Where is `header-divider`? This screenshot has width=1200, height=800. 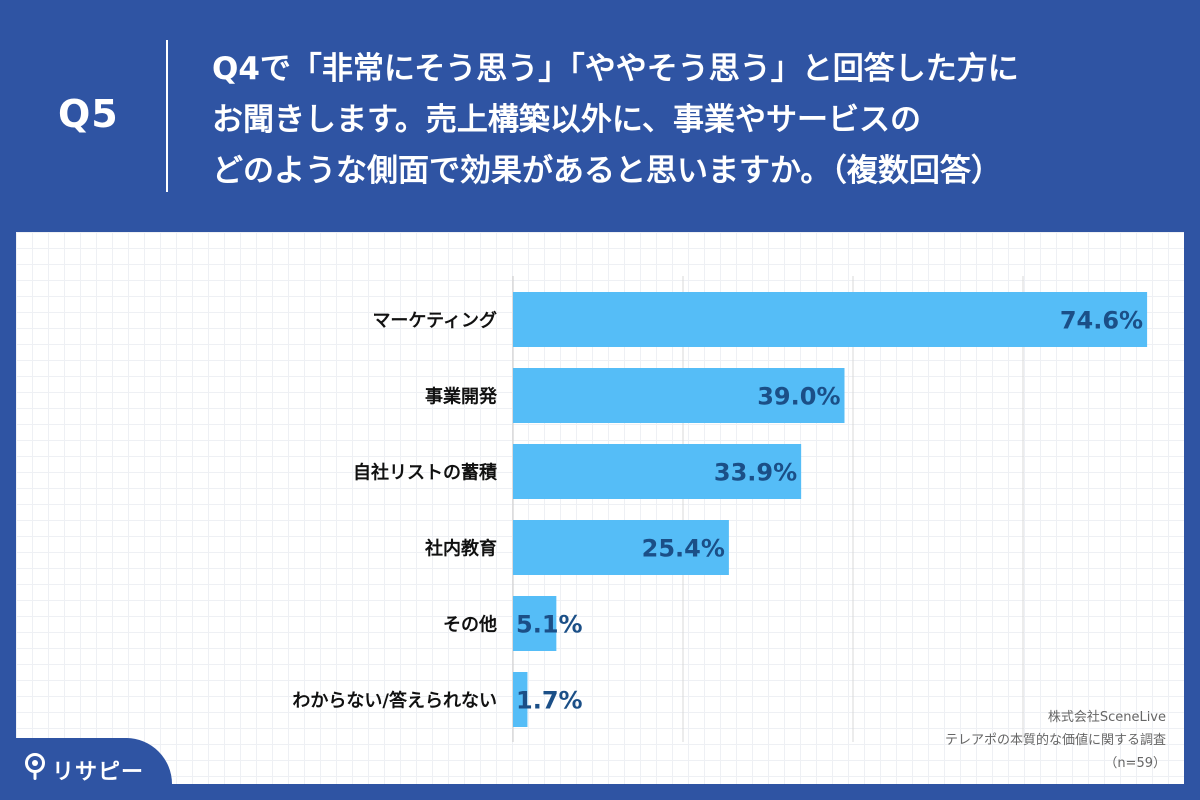 header-divider is located at coordinates (167, 116).